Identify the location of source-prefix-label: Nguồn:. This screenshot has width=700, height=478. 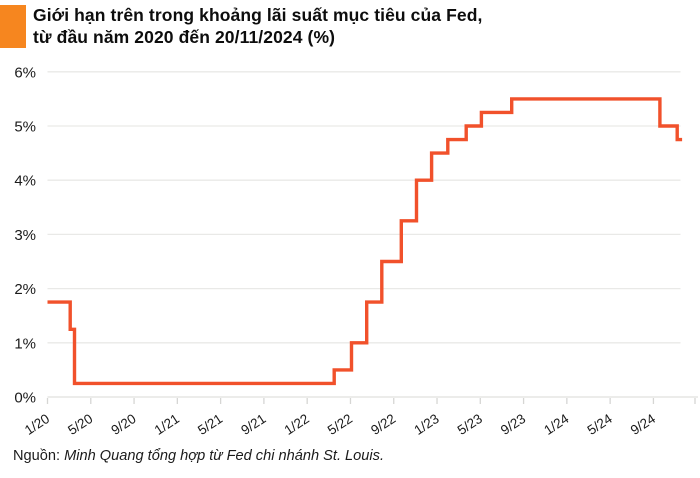
(37, 456).